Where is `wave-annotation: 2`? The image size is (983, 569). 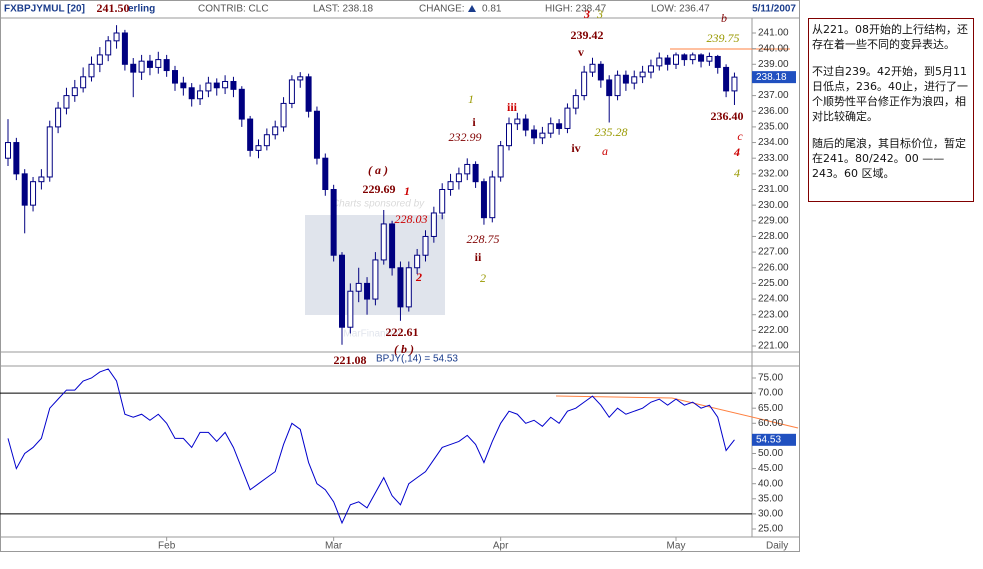
wave-annotation: 2 is located at coordinates (483, 278).